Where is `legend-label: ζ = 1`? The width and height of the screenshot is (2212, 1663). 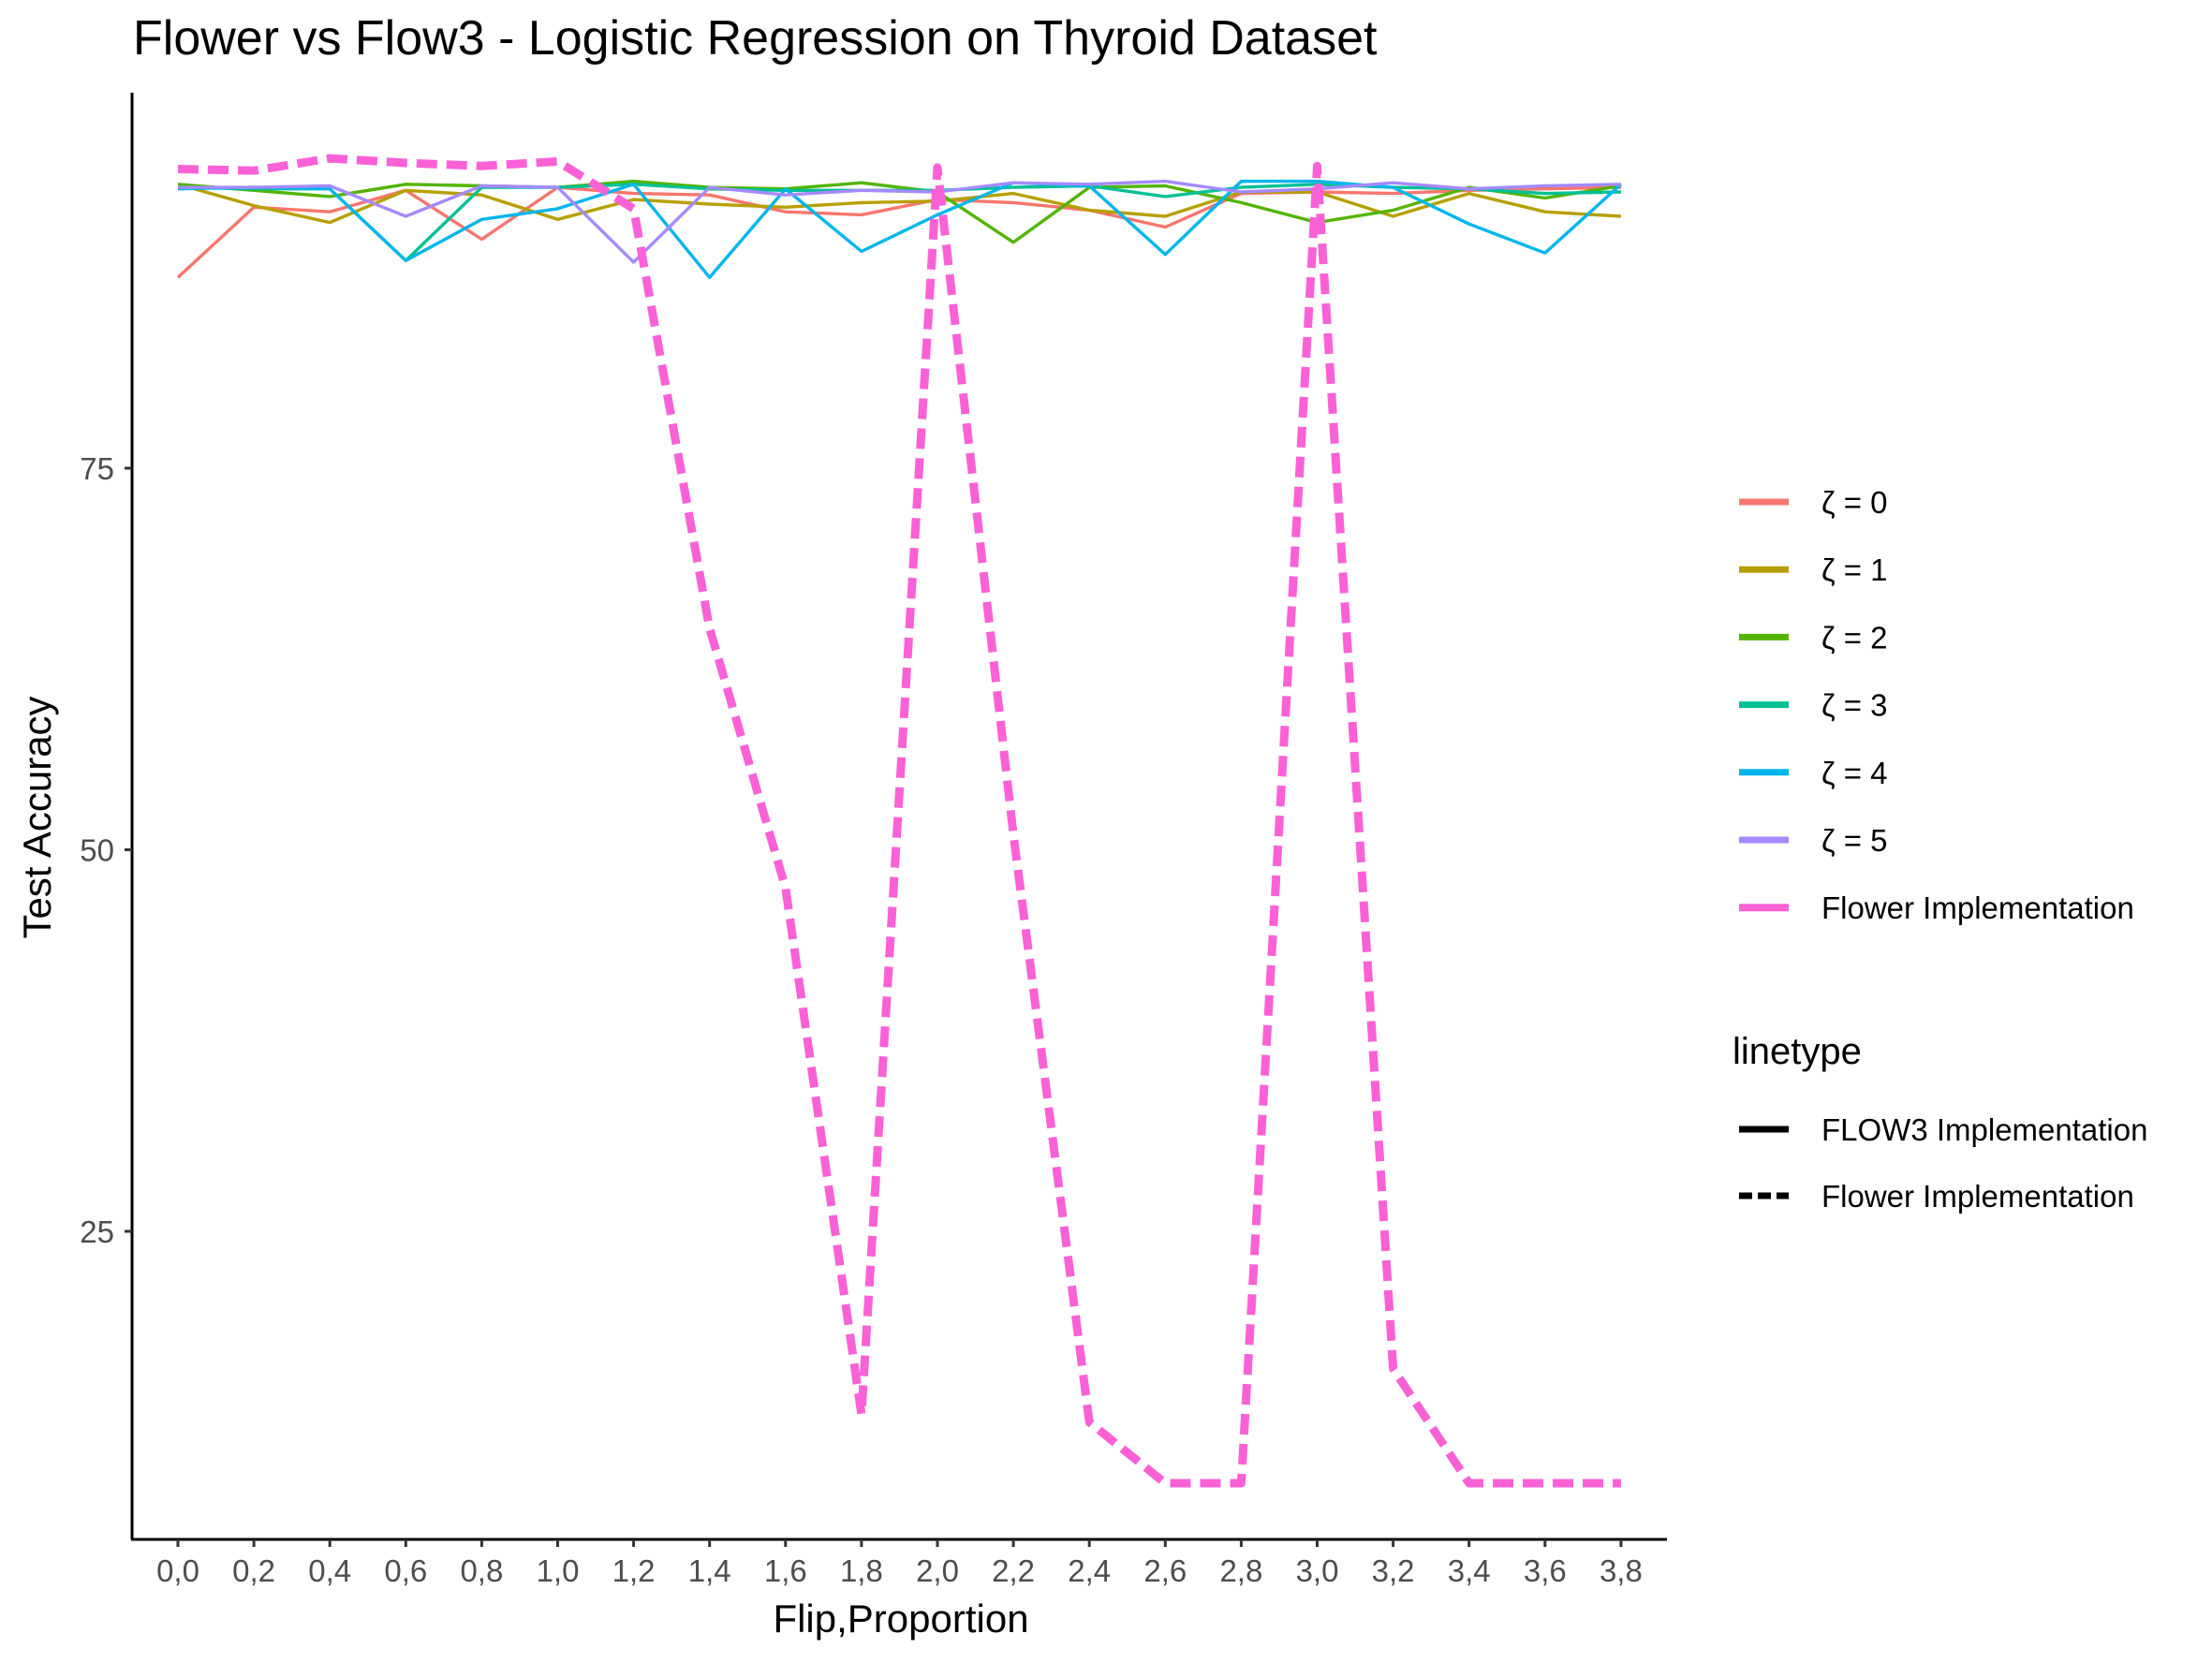 legend-label: ζ = 1 is located at coordinates (1855, 569).